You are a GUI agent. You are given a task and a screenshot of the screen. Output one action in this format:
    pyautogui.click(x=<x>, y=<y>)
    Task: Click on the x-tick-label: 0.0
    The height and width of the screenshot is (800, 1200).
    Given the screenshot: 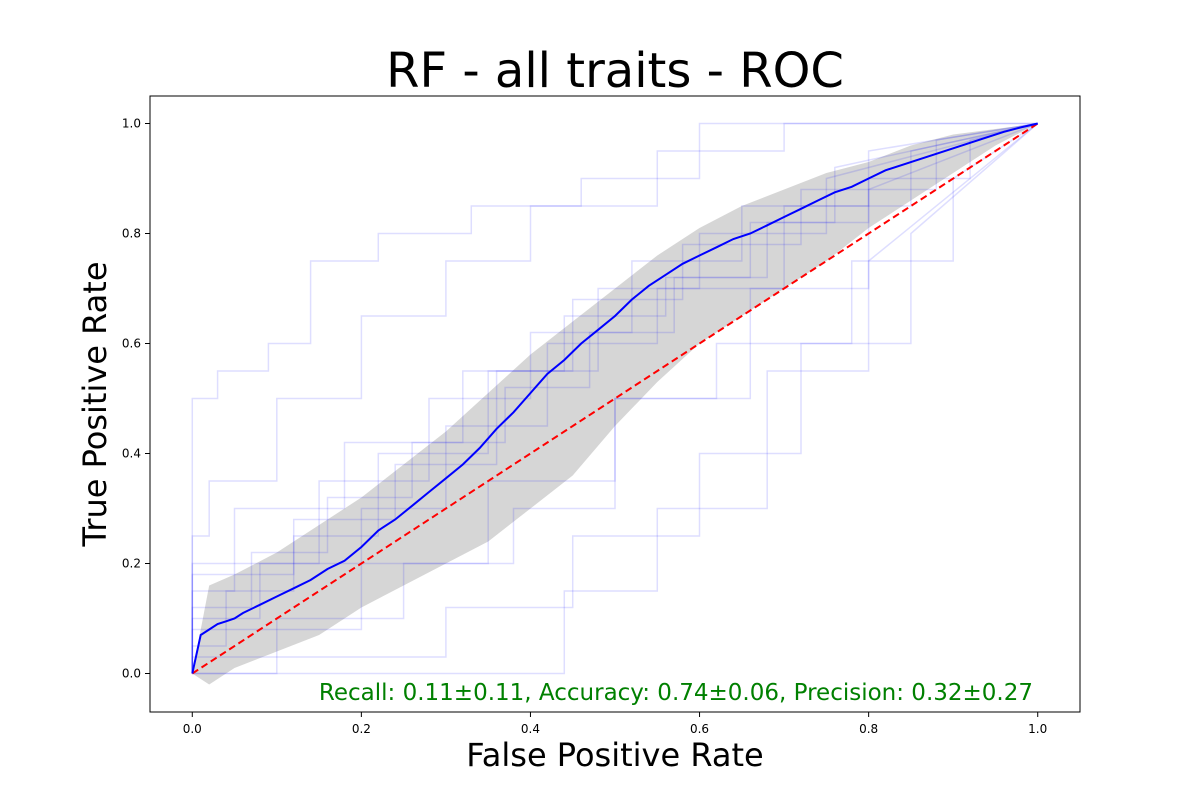 What is the action you would take?
    pyautogui.click(x=192, y=729)
    